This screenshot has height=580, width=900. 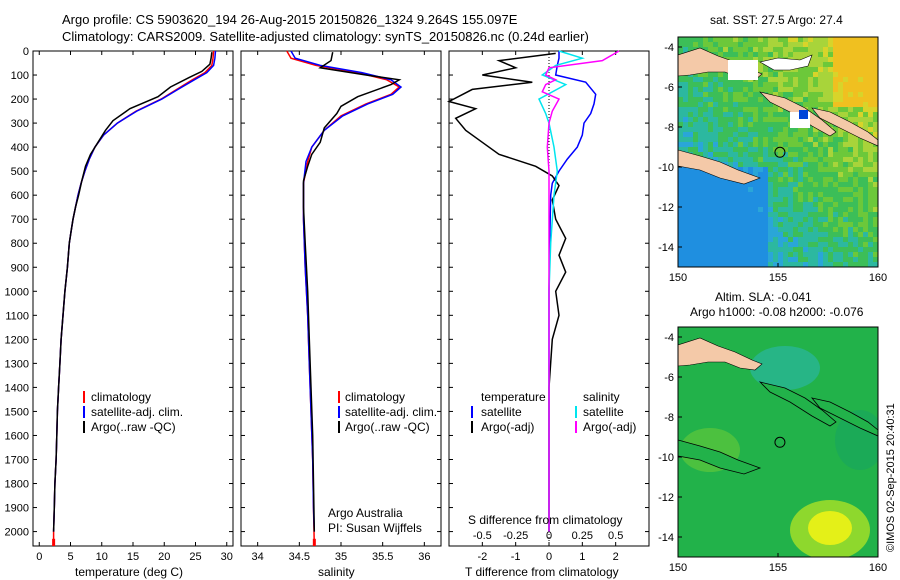 What do you see at coordinates (830, 528) in the screenshot?
I see `sla-blob` at bounding box center [830, 528].